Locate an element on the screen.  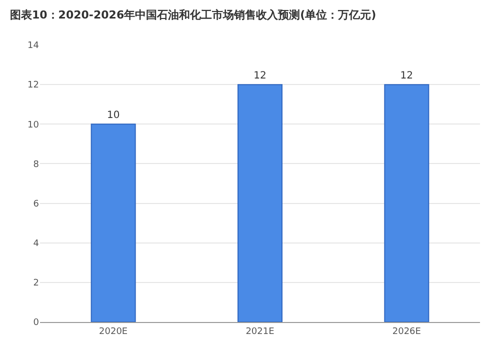
x-tick-label: 2020E is located at coordinates (113, 331).